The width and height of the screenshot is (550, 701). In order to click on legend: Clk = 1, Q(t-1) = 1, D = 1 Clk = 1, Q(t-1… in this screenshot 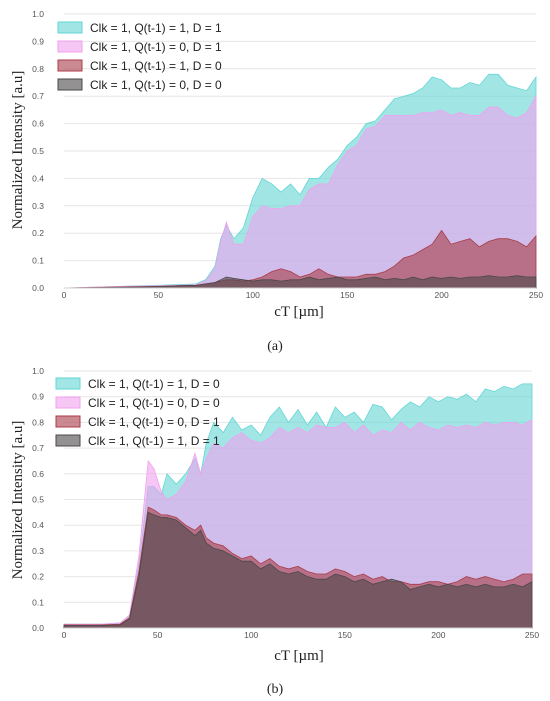, I will do `click(139, 56)`.